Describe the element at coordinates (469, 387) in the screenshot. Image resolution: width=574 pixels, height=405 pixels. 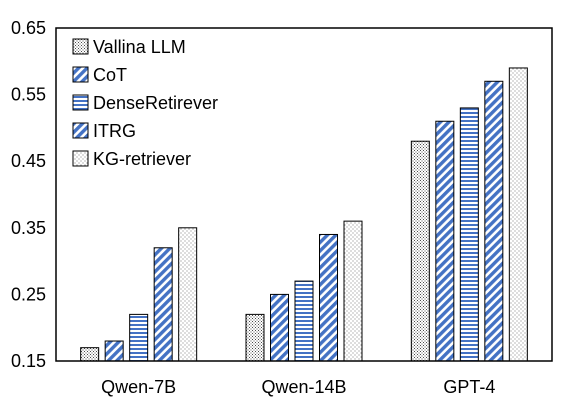
I see `x-tick-label: GPT-4` at that location.